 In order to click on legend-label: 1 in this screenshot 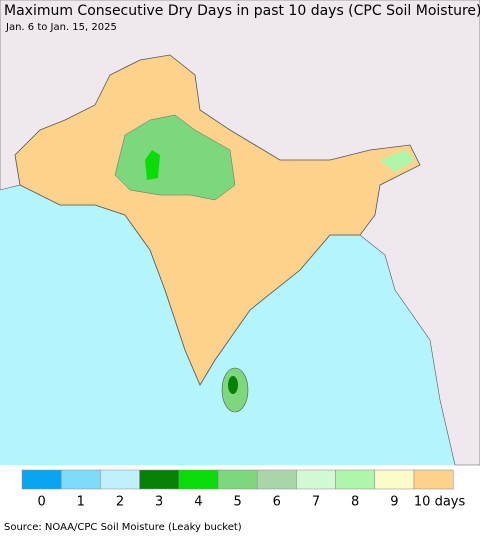, I will do `click(81, 502)`.